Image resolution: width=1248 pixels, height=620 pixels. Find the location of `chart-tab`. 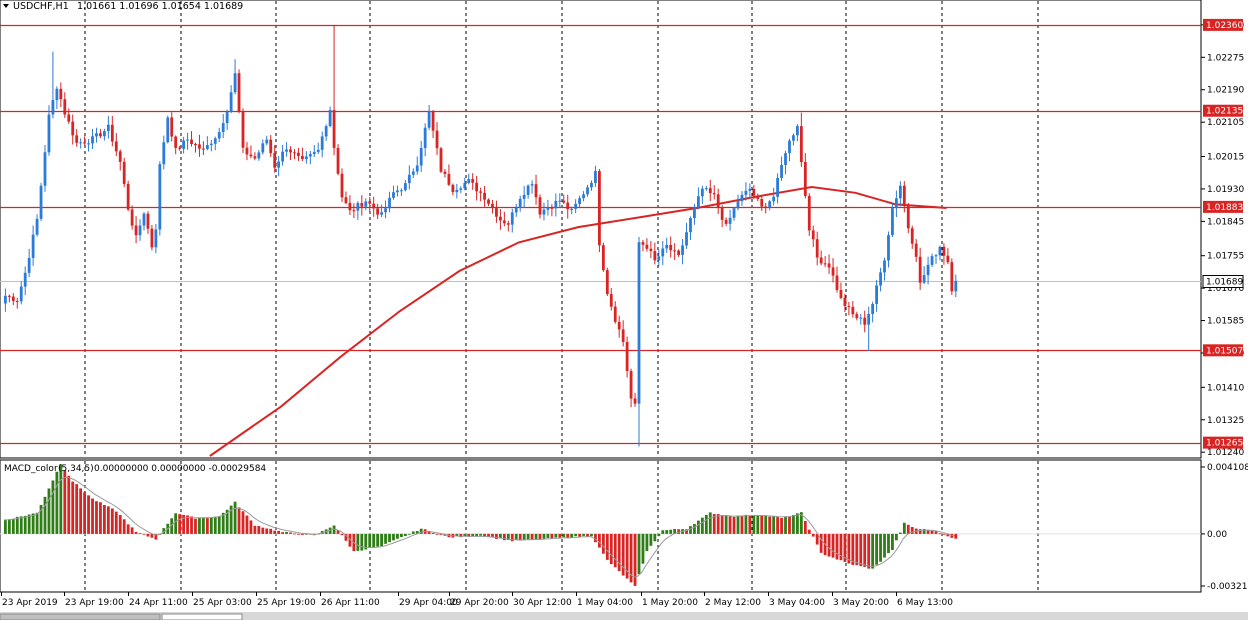

chart-tab is located at coordinates (80, 616).